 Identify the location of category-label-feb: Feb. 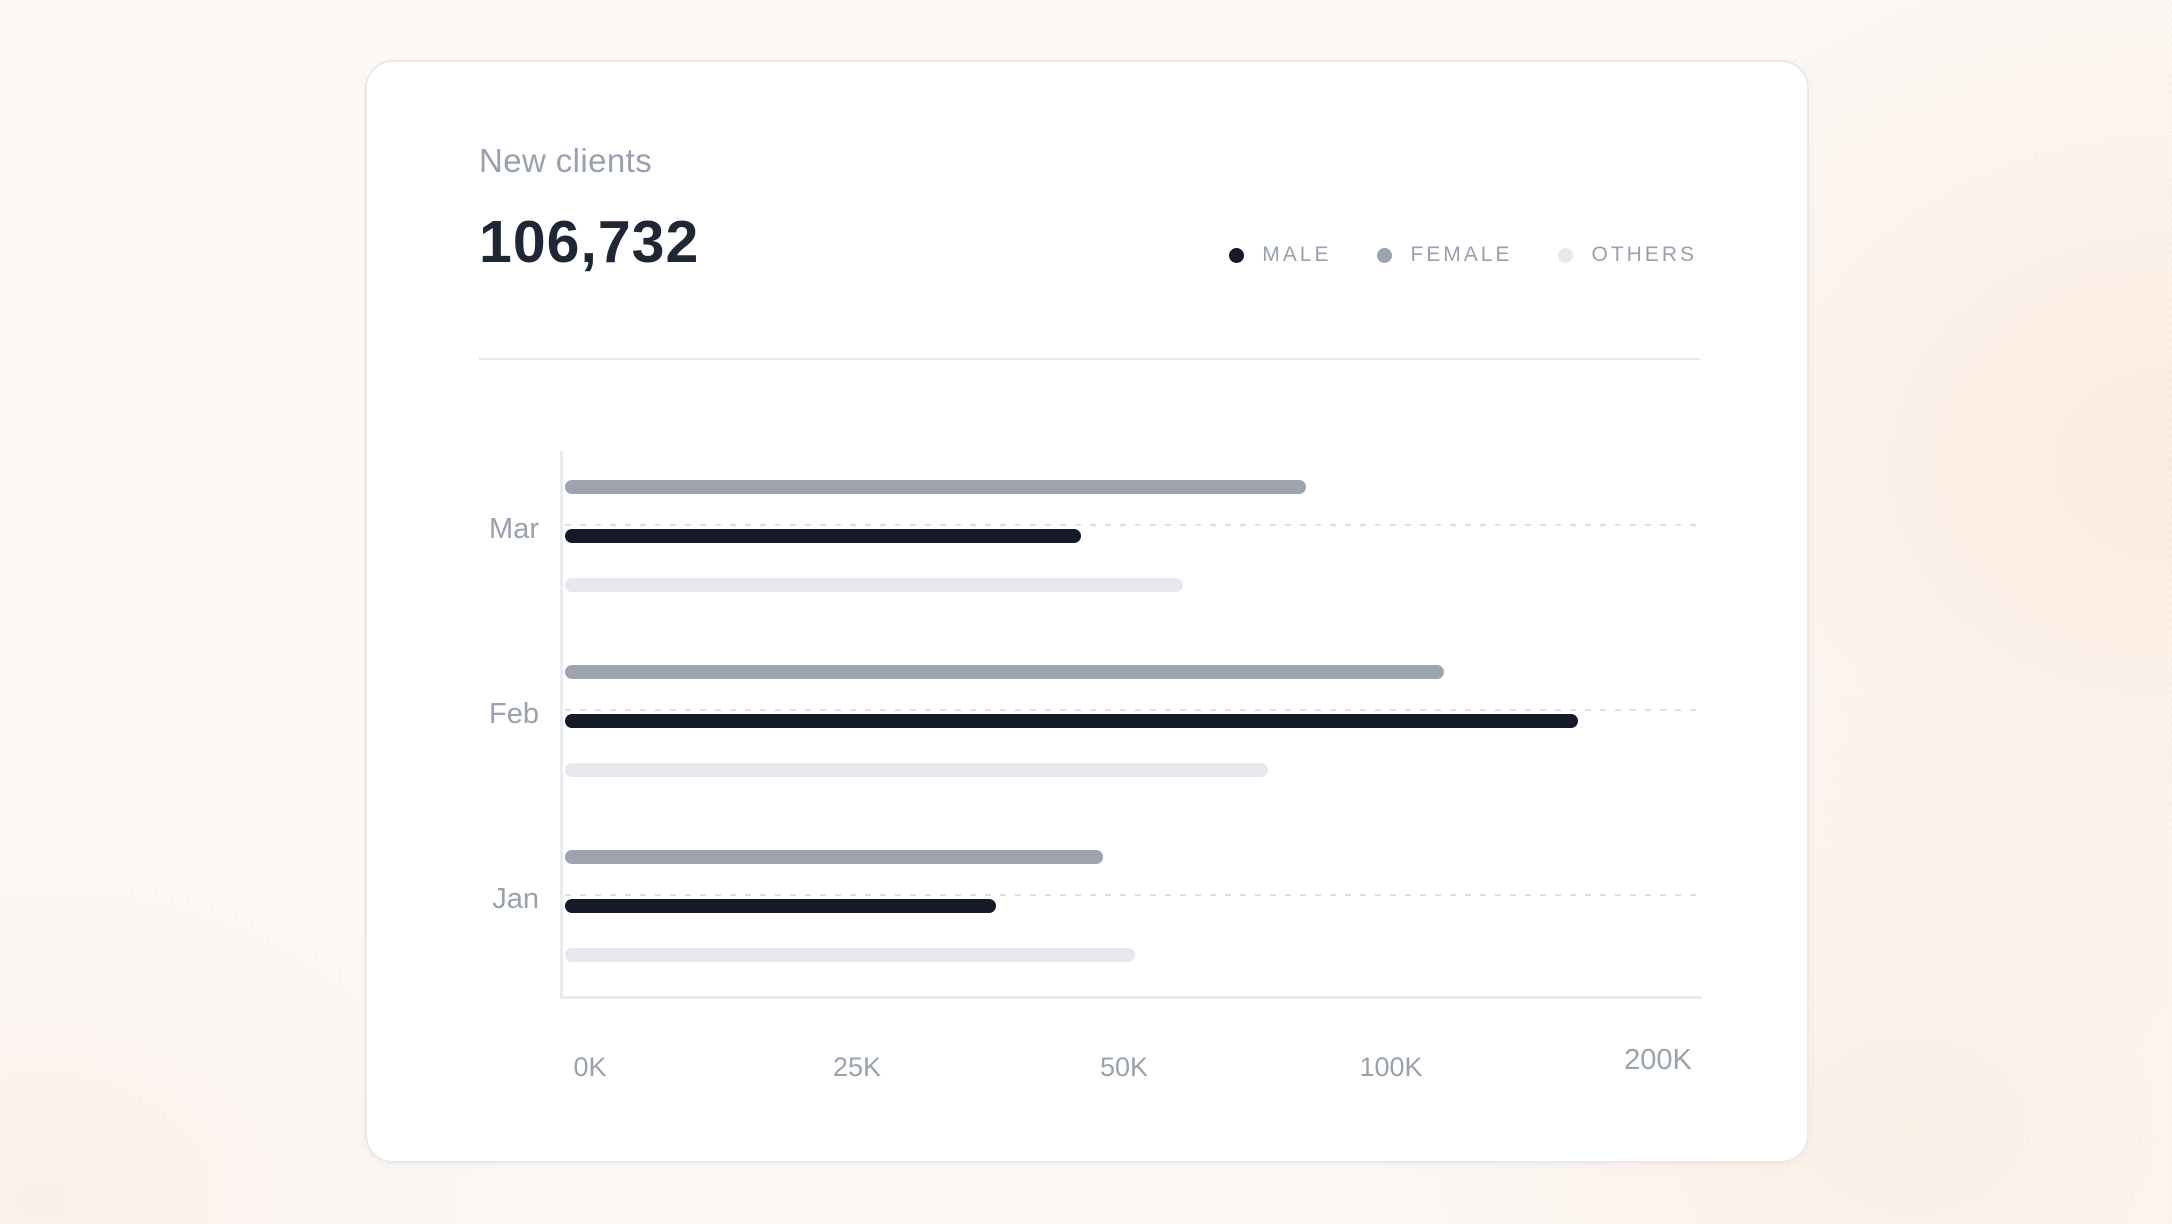
(514, 714).